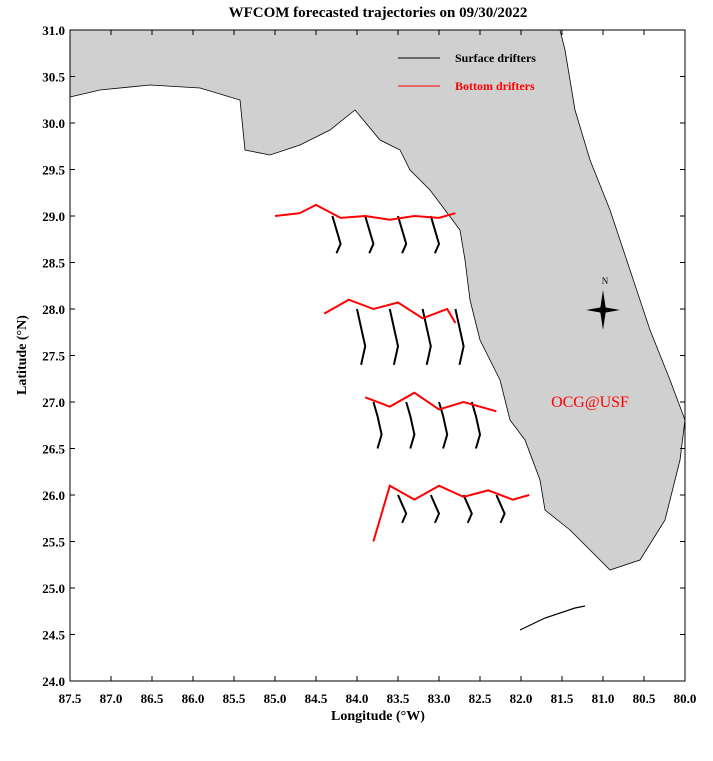  I want to click on x-tick-label: 81.0, so click(603, 698).